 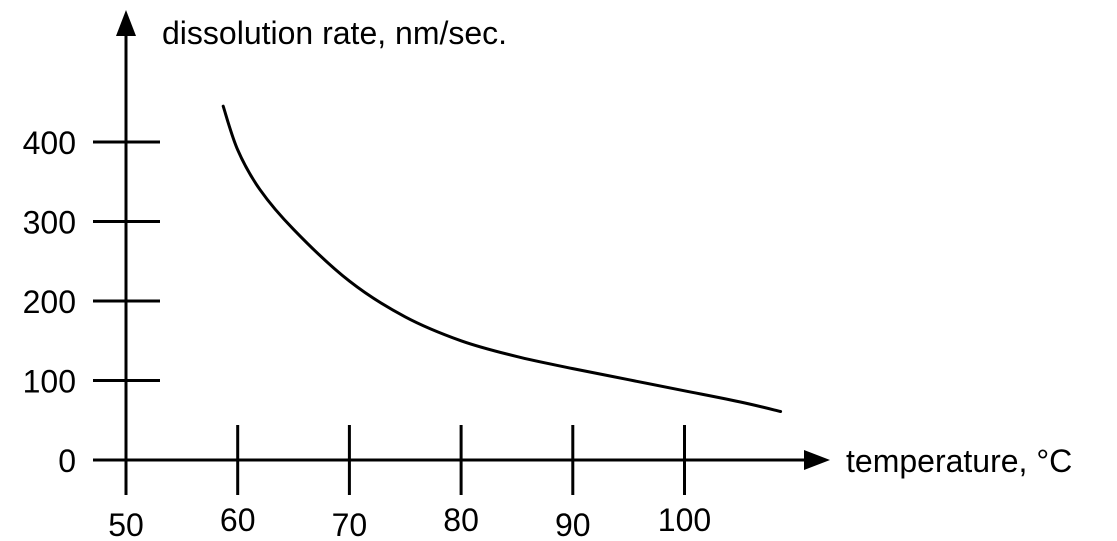 What do you see at coordinates (959, 461) in the screenshot?
I see `x-axis-label: temperature, °C` at bounding box center [959, 461].